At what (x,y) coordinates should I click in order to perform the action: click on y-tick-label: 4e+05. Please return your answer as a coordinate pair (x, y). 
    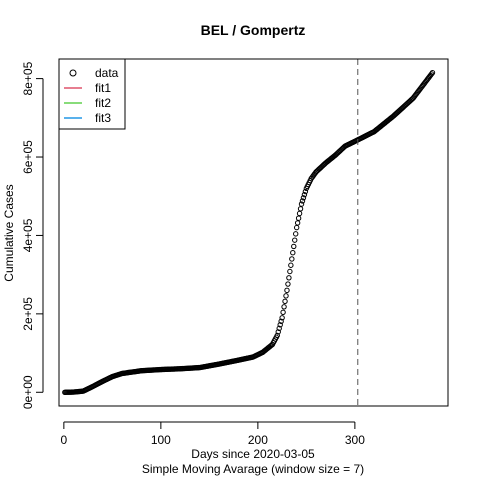
    Looking at the image, I should click on (28, 235).